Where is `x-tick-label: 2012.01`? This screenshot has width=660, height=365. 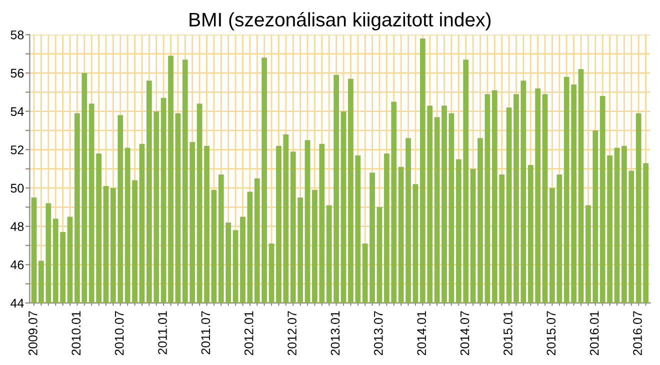
x-tick-label: 2012.01 is located at coordinates (249, 333).